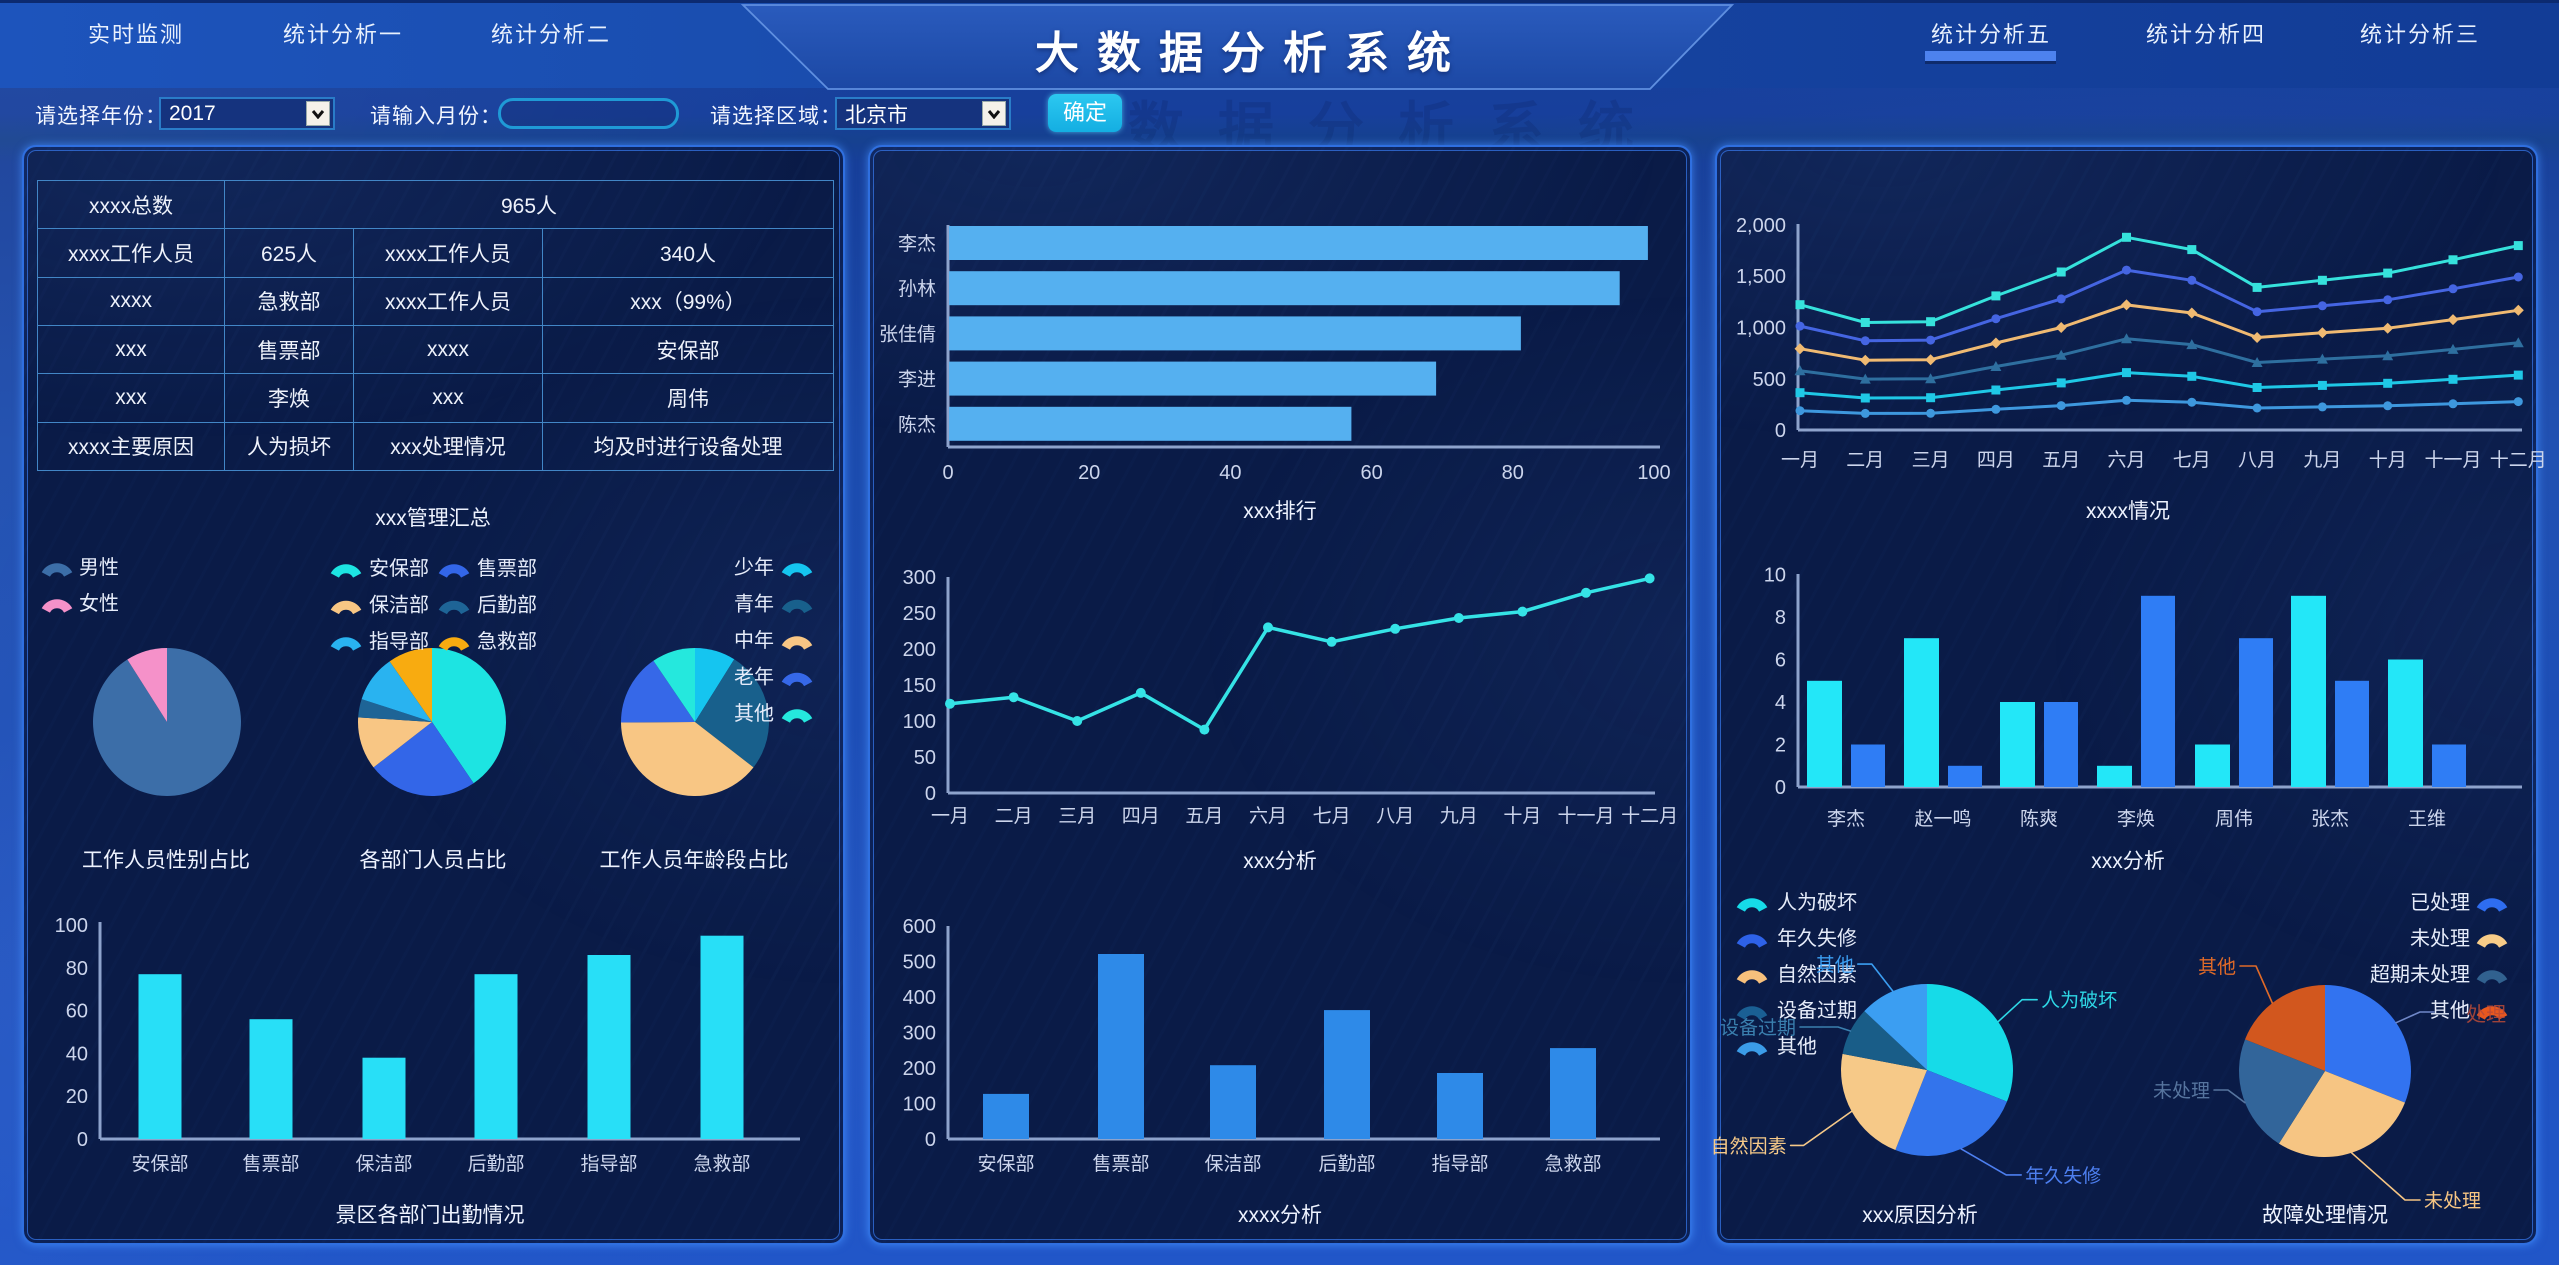 The width and height of the screenshot is (2559, 1265). Describe the element at coordinates (1204, 816) in the screenshot. I see `svg-text: 五月` at that location.